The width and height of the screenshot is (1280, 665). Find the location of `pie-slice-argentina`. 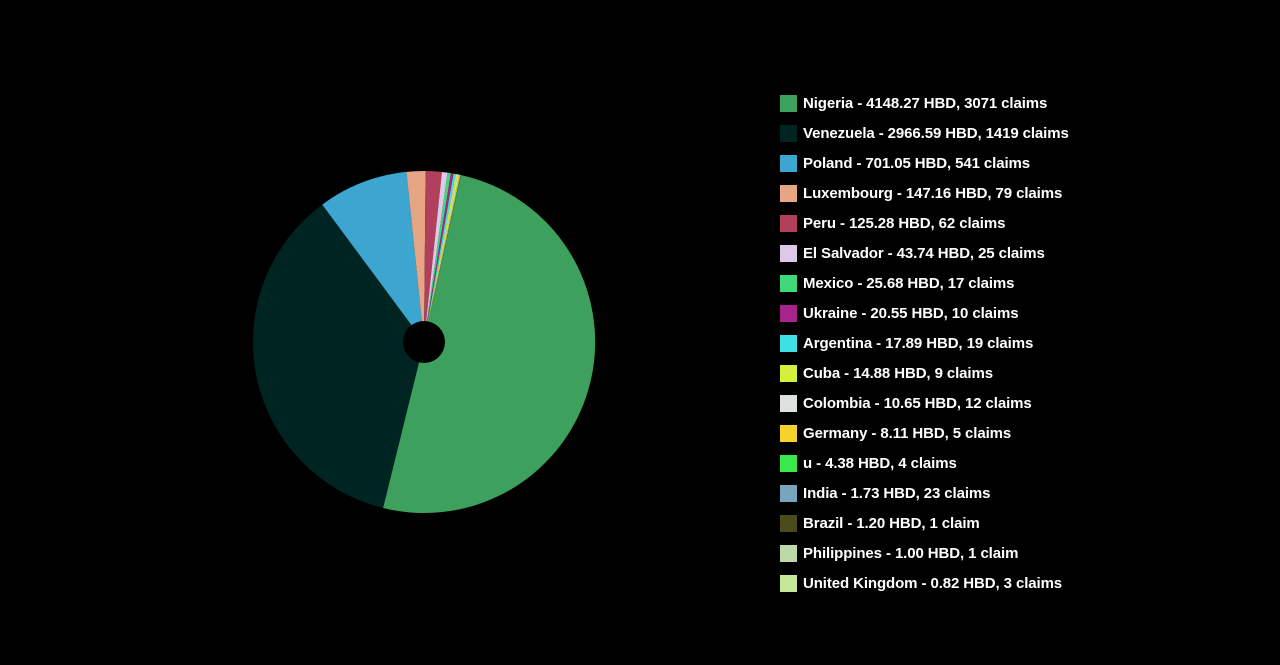

pie-slice-argentina is located at coordinates (440, 257).